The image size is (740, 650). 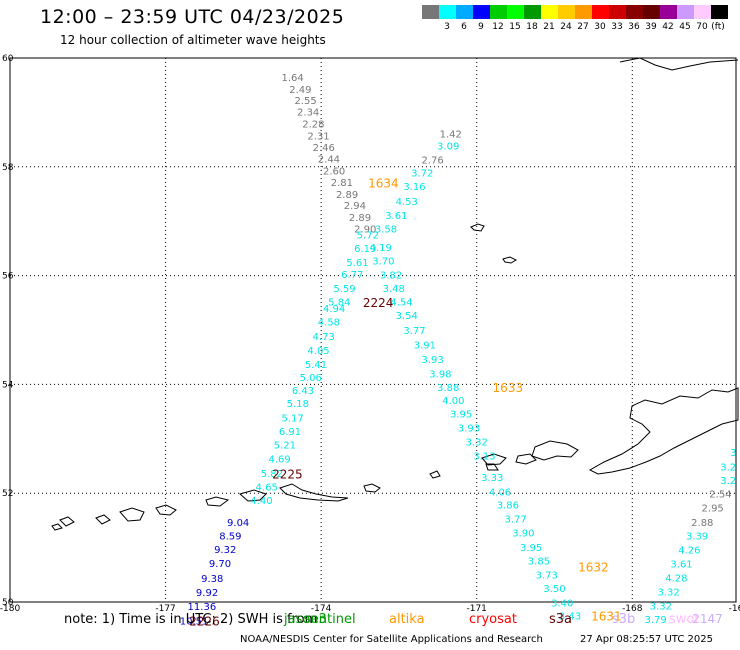 What do you see at coordinates (194, 621) in the screenshot?
I see `wave-height-label: 10.51` at bounding box center [194, 621].